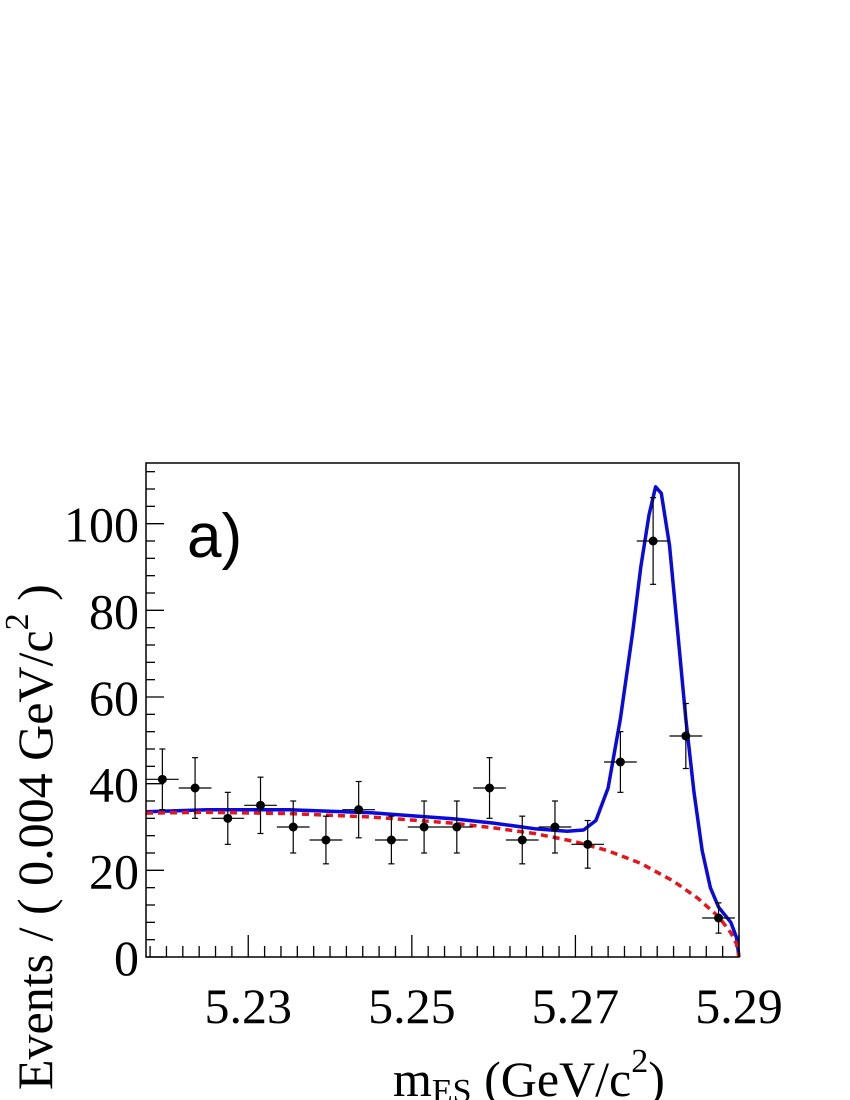  I want to click on x-tick-label-5.23: 5.23, so click(248, 1006).